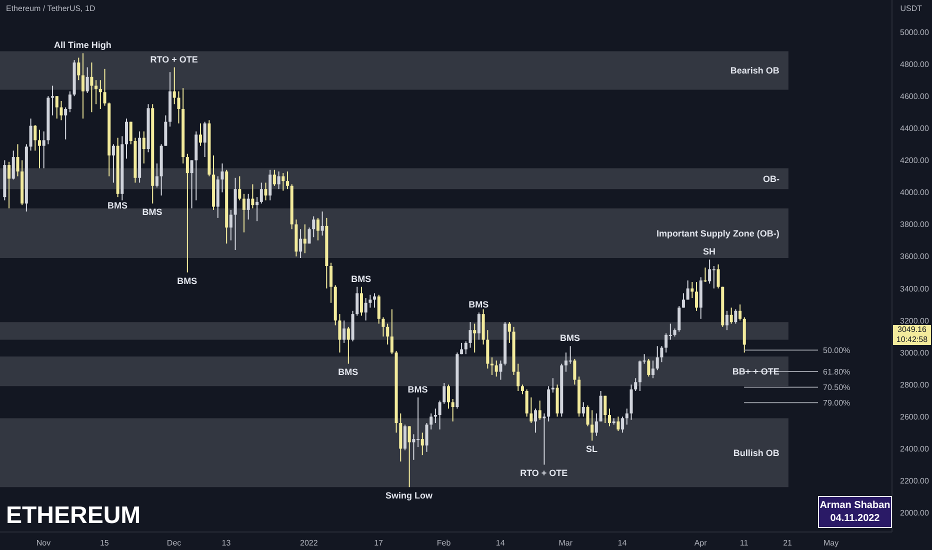 Image resolution: width=932 pixels, height=550 pixels. Describe the element at coordinates (174, 543) in the screenshot. I see `x-tick-label: Dec` at that location.